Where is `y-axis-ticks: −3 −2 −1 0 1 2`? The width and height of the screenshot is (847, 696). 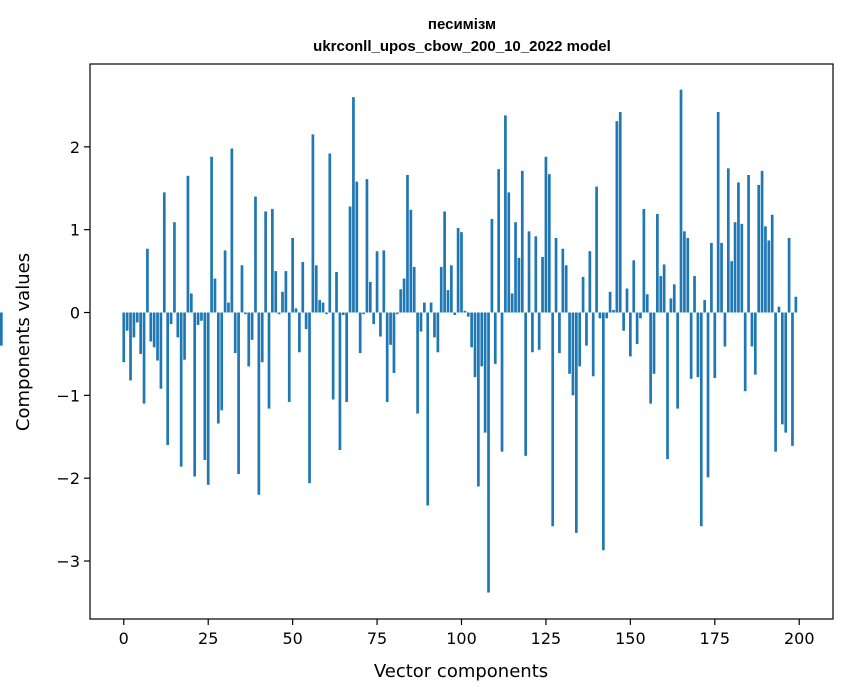 y-axis-ticks: −3 −2 −1 0 1 2 is located at coordinates (73, 354).